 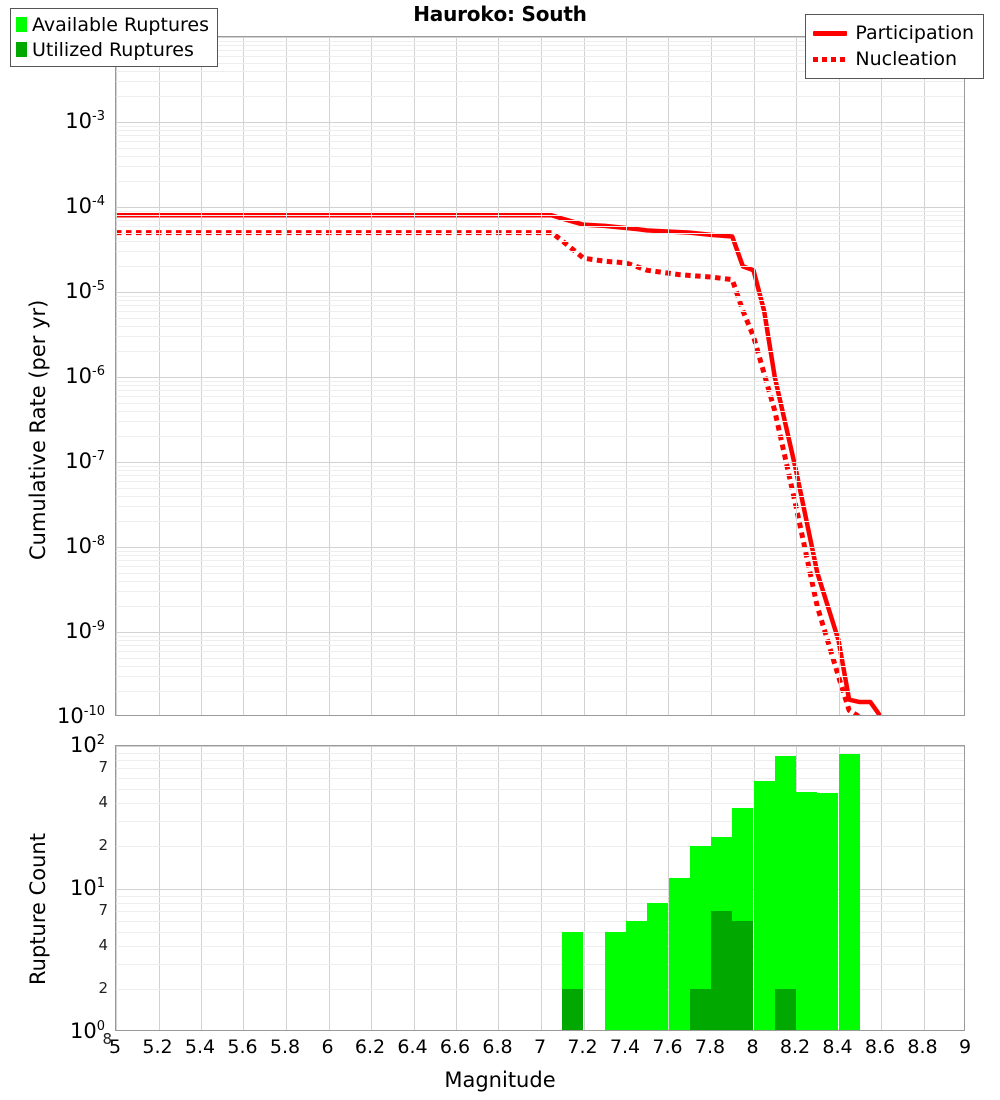 What do you see at coordinates (107, 1039) in the screenshot?
I see `y-tick-label-bottom-minor: 8` at bounding box center [107, 1039].